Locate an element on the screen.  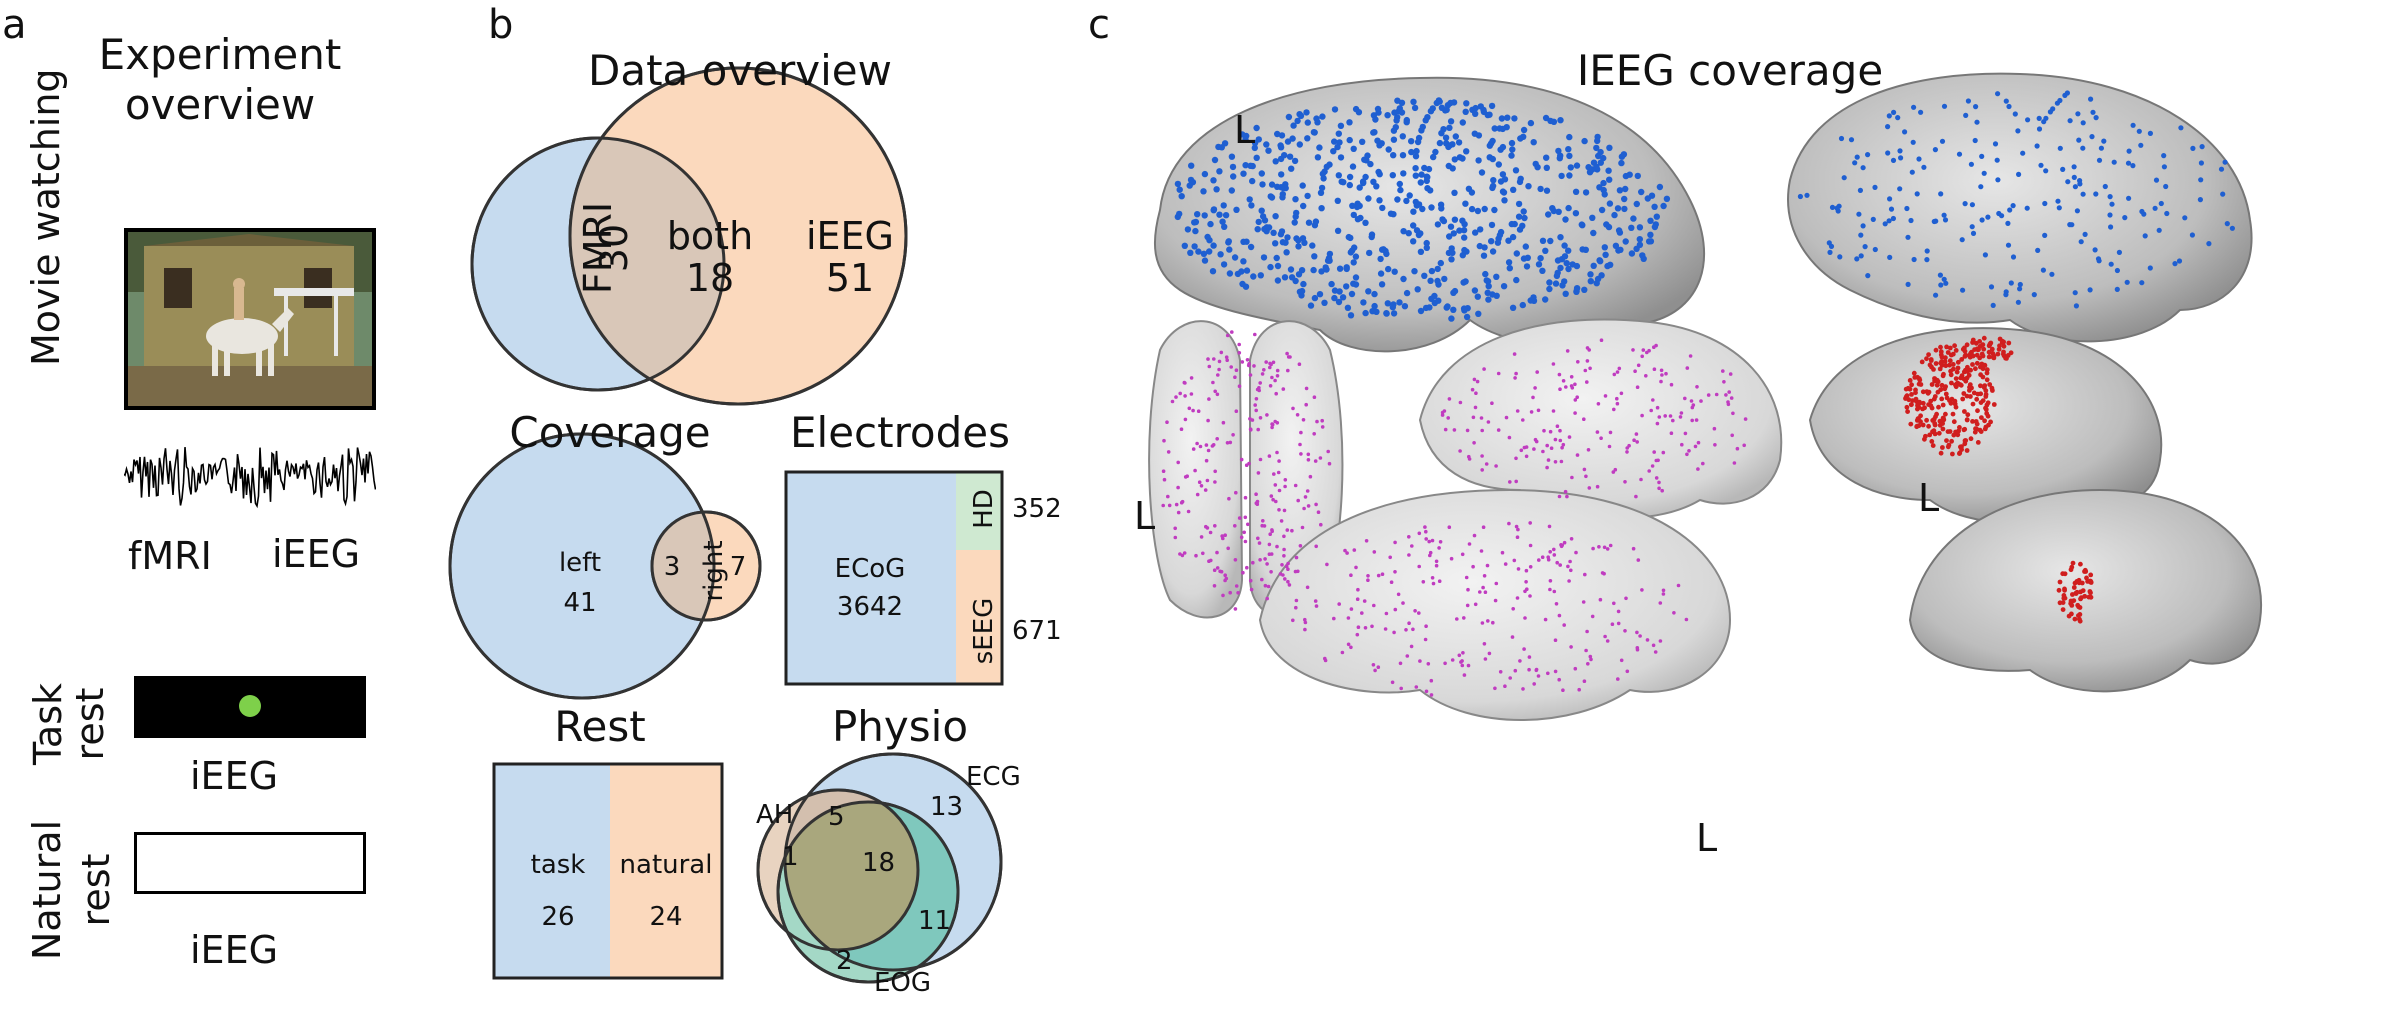
audio-waveform is located at coordinates (250, 478).